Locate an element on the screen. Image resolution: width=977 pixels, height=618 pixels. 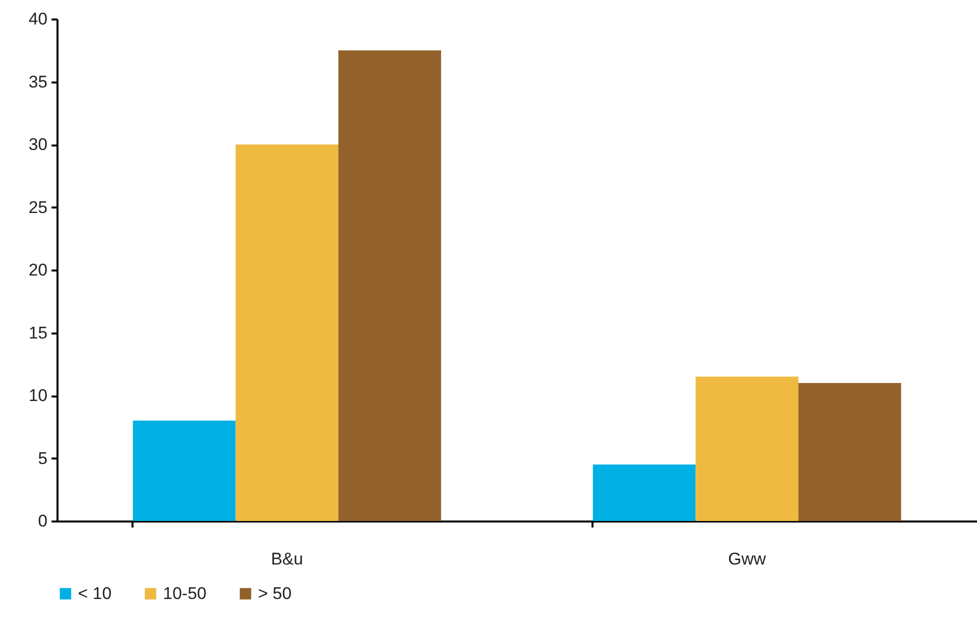
y-tick-label: 30 is located at coordinates (38, 144).